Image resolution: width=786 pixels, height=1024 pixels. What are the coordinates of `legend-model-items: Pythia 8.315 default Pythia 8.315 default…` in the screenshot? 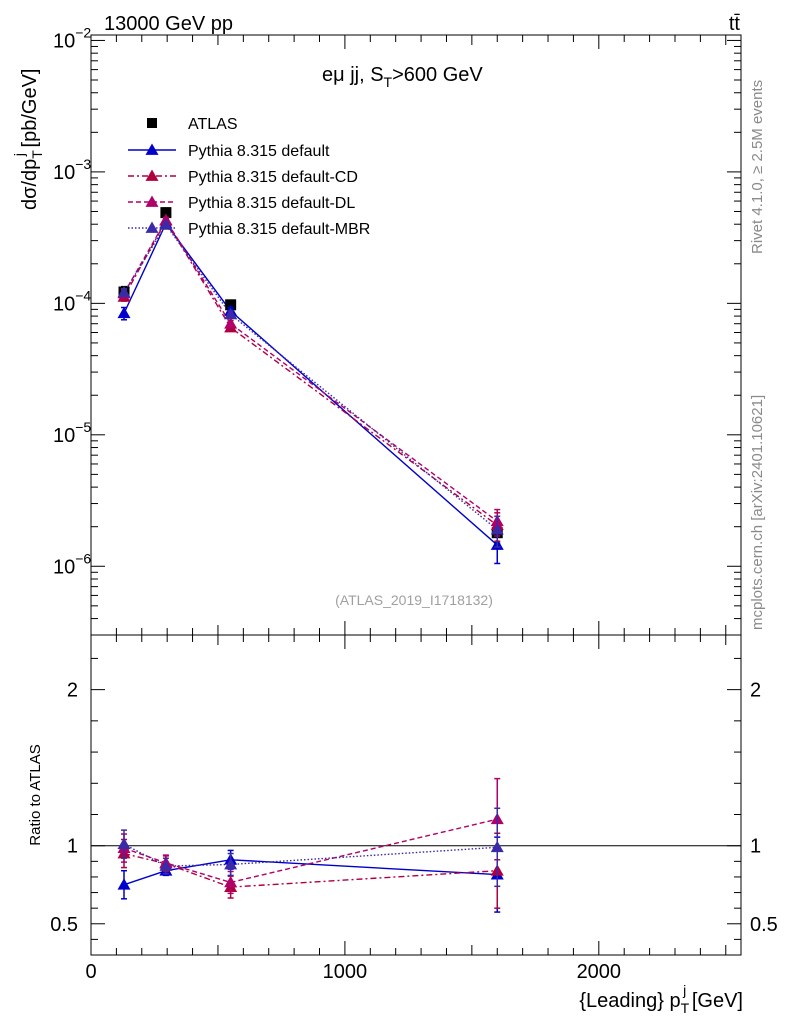 It's located at (249, 190).